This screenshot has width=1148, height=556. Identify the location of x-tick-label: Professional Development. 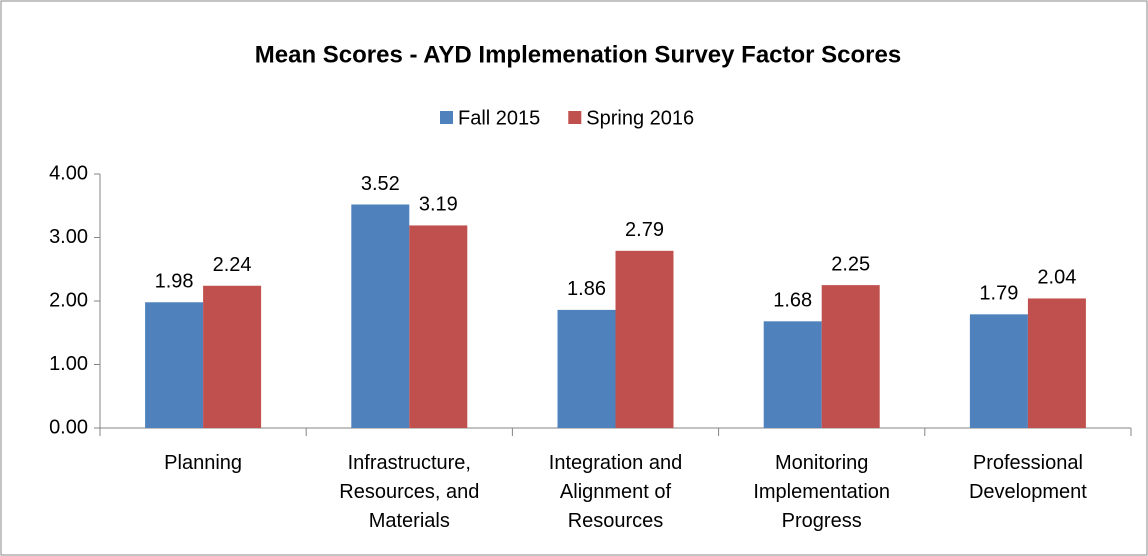
(1028, 477).